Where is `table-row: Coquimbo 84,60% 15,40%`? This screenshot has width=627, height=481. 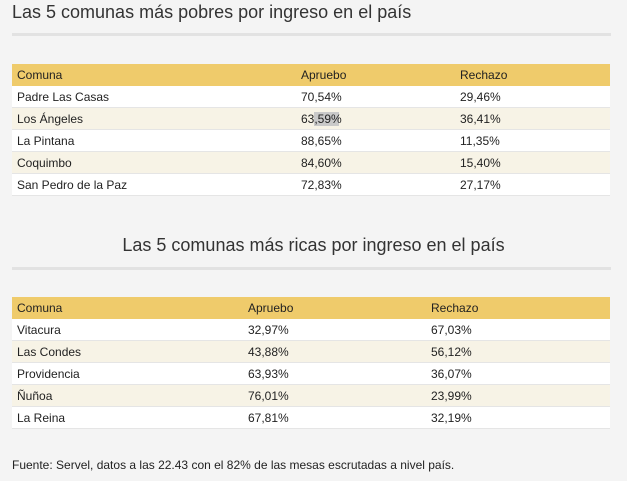
table-row: Coquimbo 84,60% 15,40% is located at coordinates (311, 162).